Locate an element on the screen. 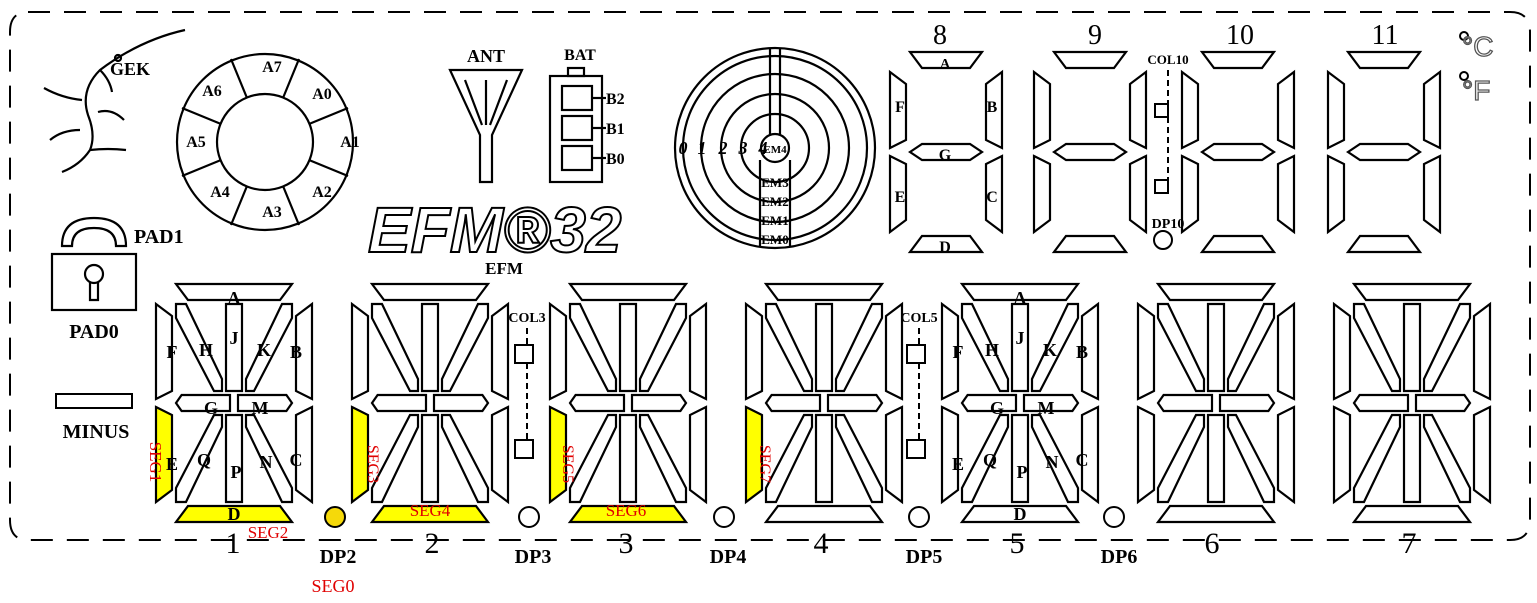  alpha-digit-2-seg-h is located at coordinates (395, 347).